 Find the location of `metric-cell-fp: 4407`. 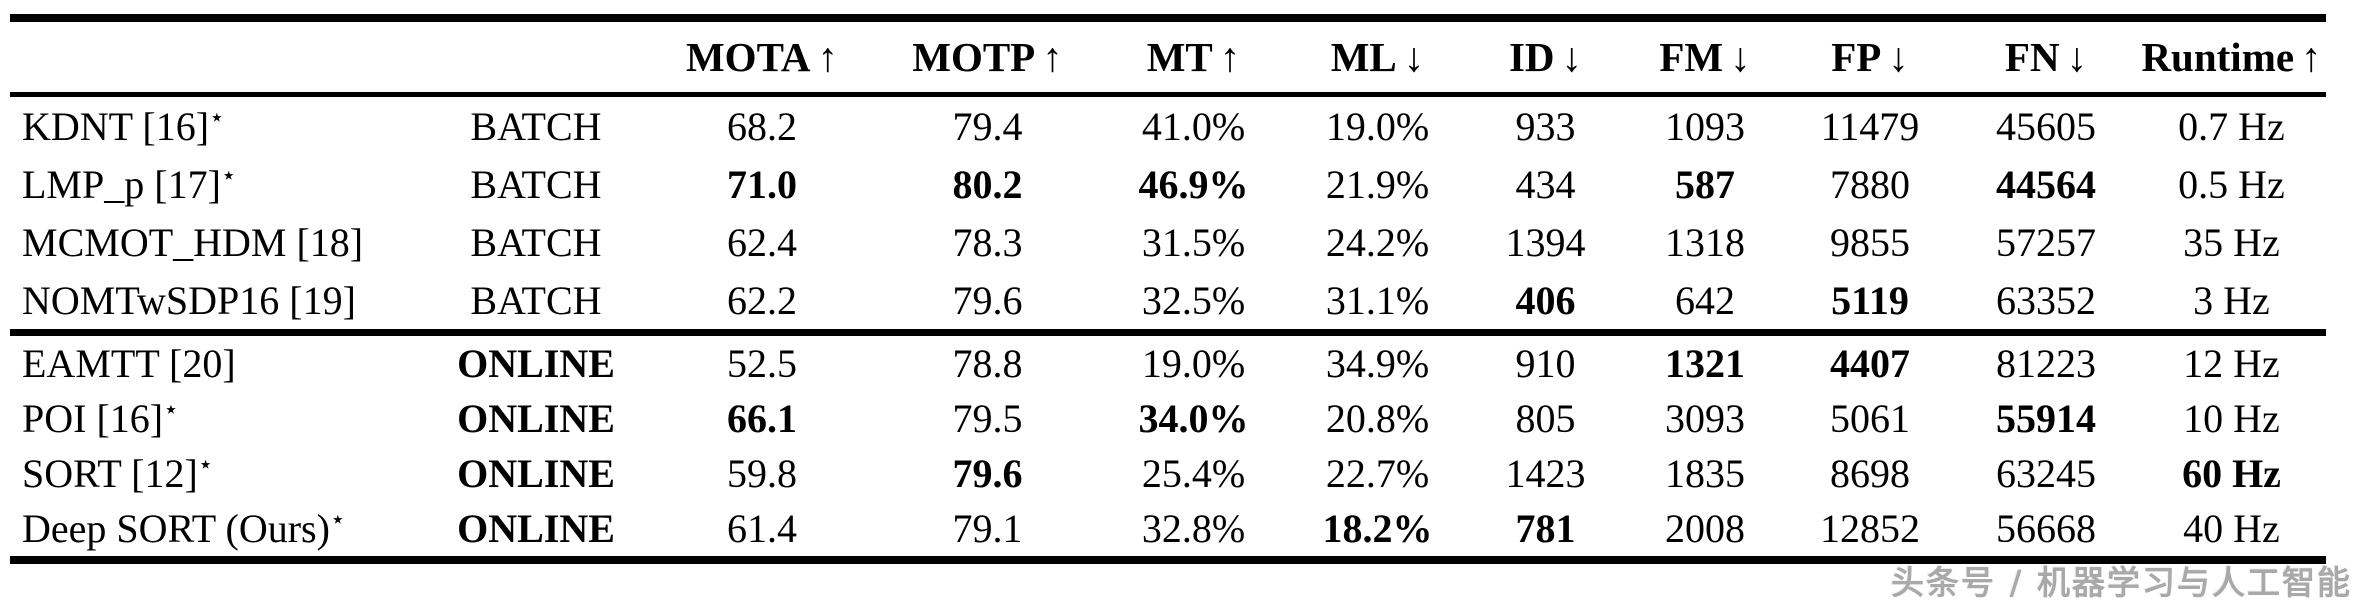

metric-cell-fp: 4407 is located at coordinates (1870, 363).